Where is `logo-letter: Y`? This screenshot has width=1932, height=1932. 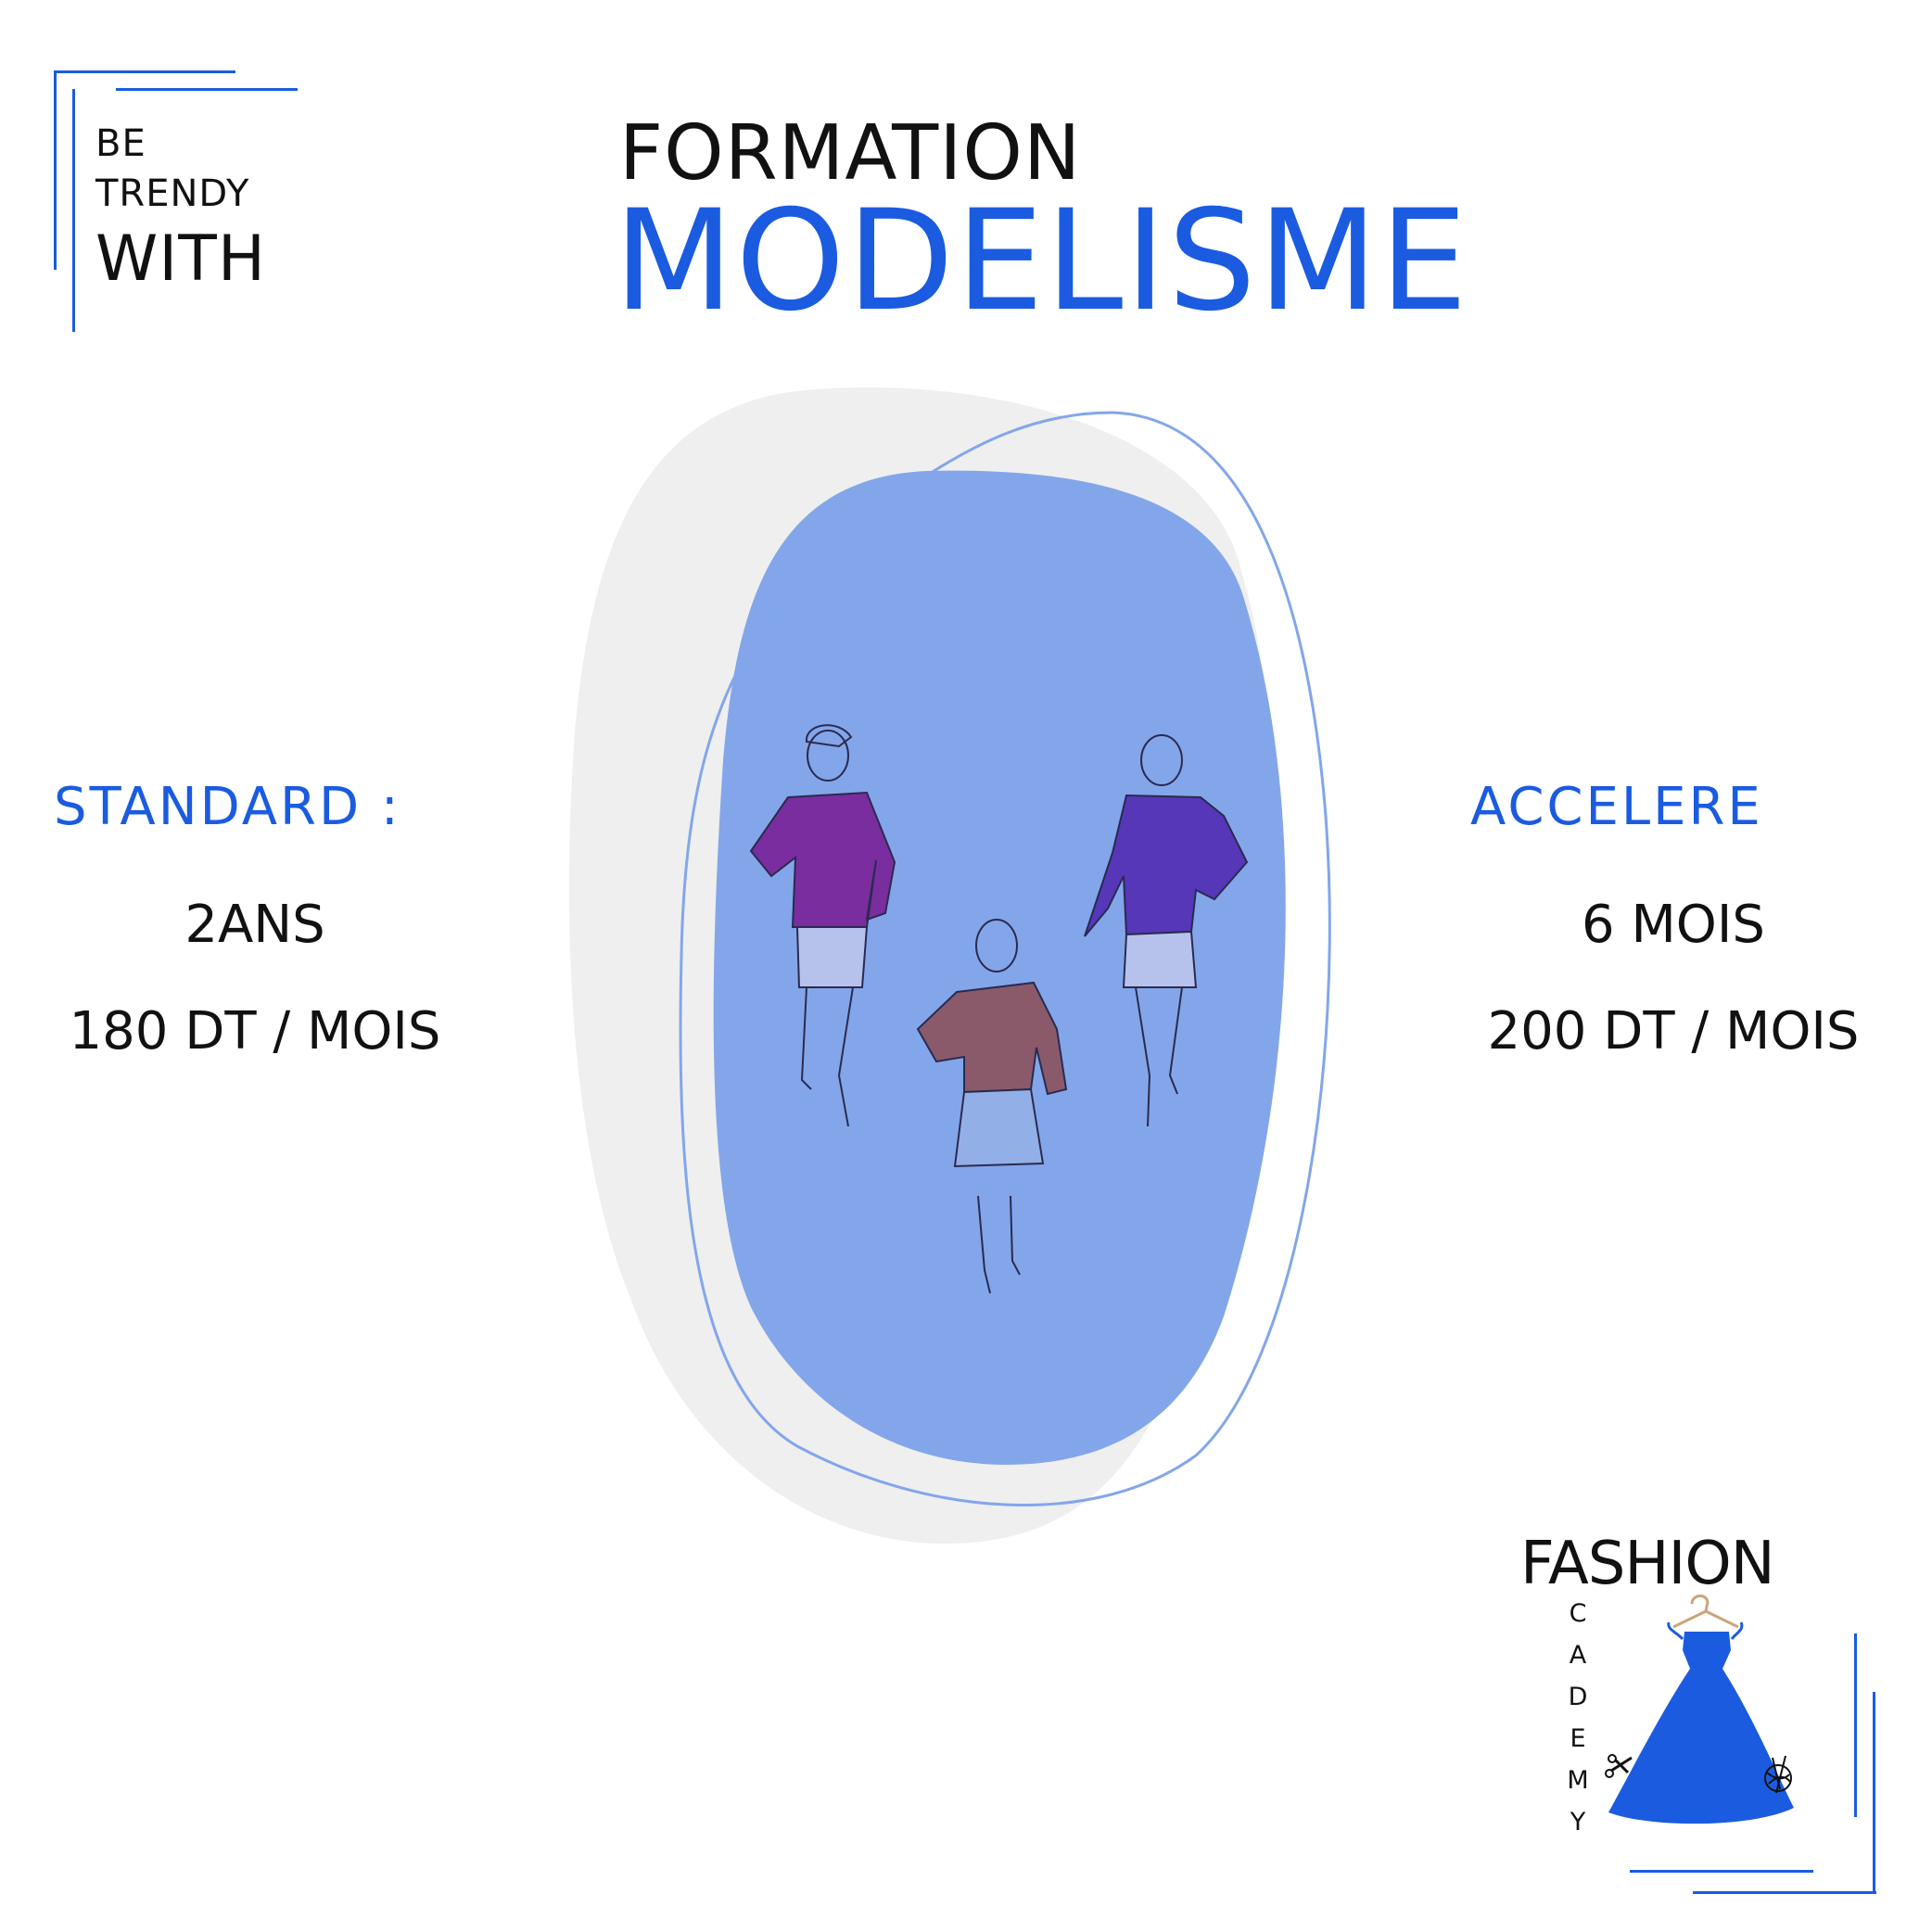
logo-letter: Y is located at coordinates (1578, 1822).